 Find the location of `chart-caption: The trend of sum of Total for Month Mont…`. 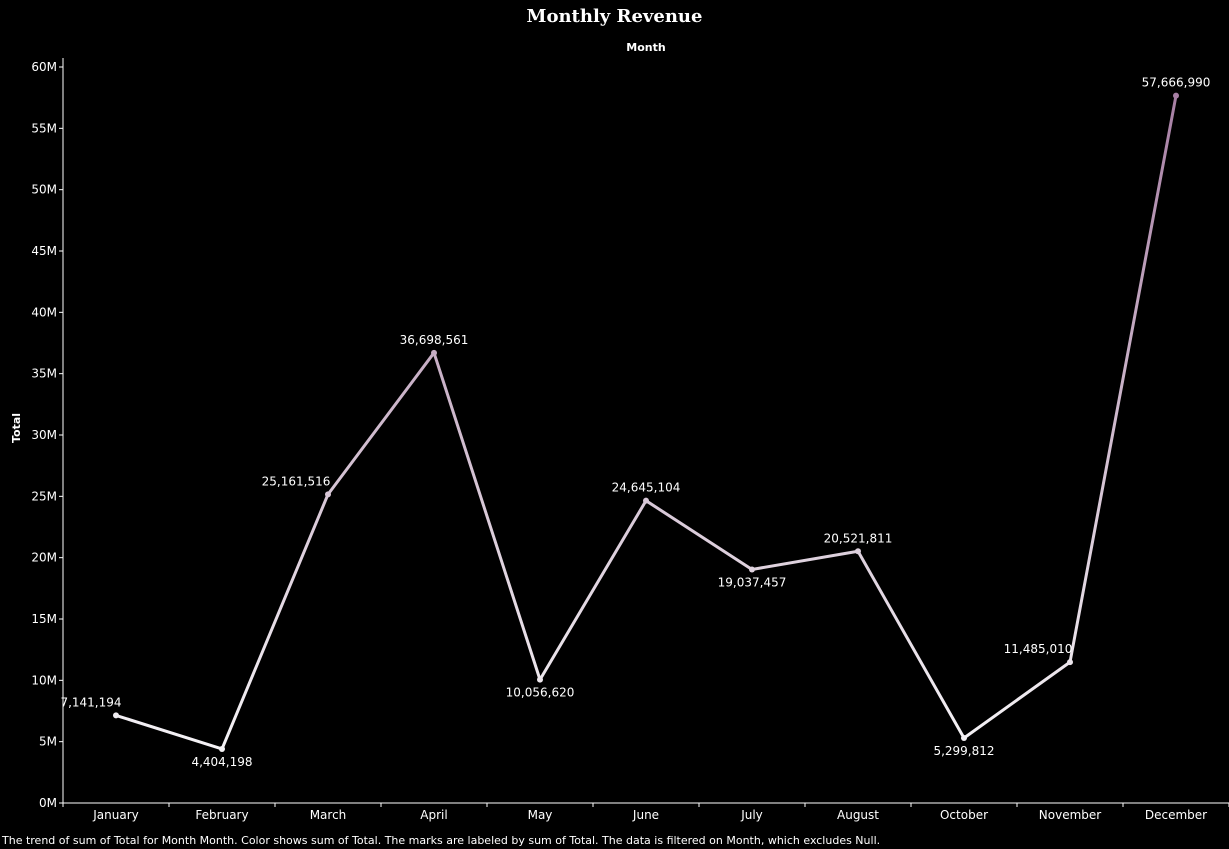

chart-caption: The trend of sum of Total for Month Mont… is located at coordinates (441, 840).